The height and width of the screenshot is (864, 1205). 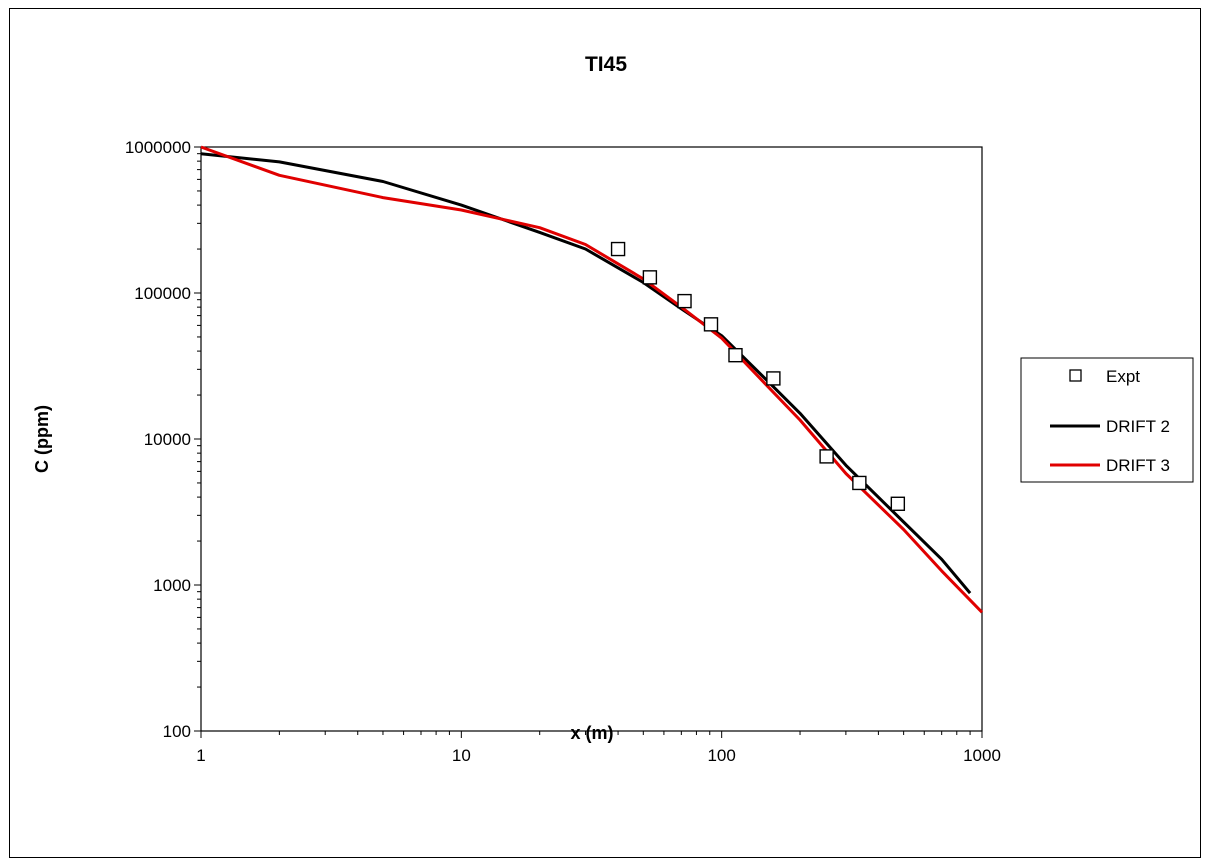 What do you see at coordinates (721, 755) in the screenshot?
I see `x-tick-label: 100` at bounding box center [721, 755].